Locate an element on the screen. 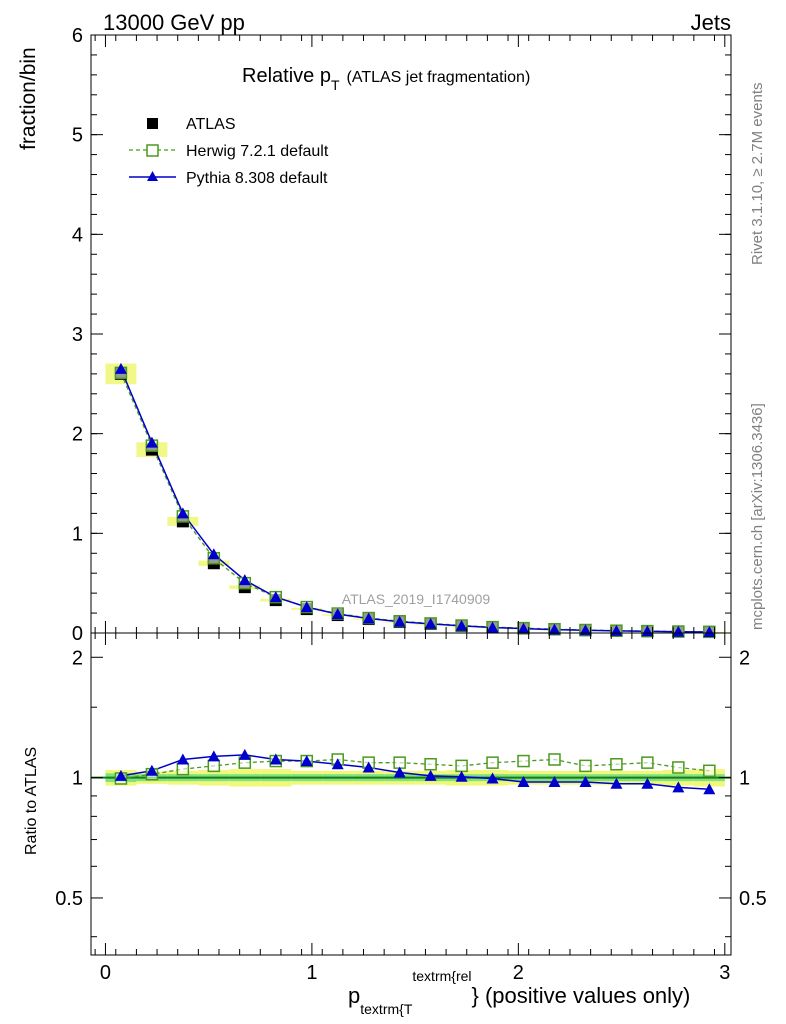 The image size is (786, 1024). main-y-tick-label: 1 is located at coordinates (77, 534).